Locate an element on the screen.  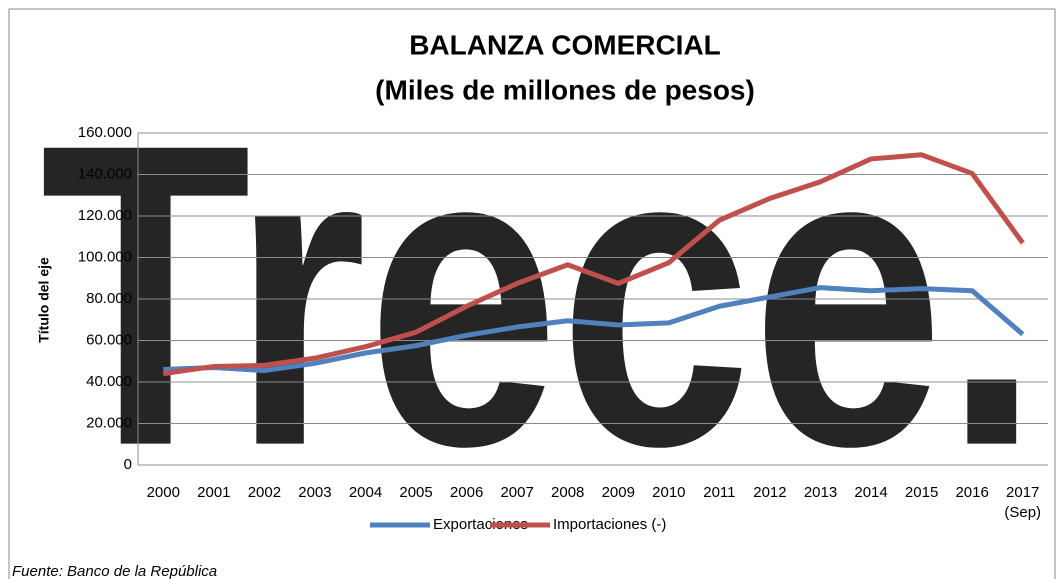
x-tick-label: 2015 is located at coordinates (921, 492).